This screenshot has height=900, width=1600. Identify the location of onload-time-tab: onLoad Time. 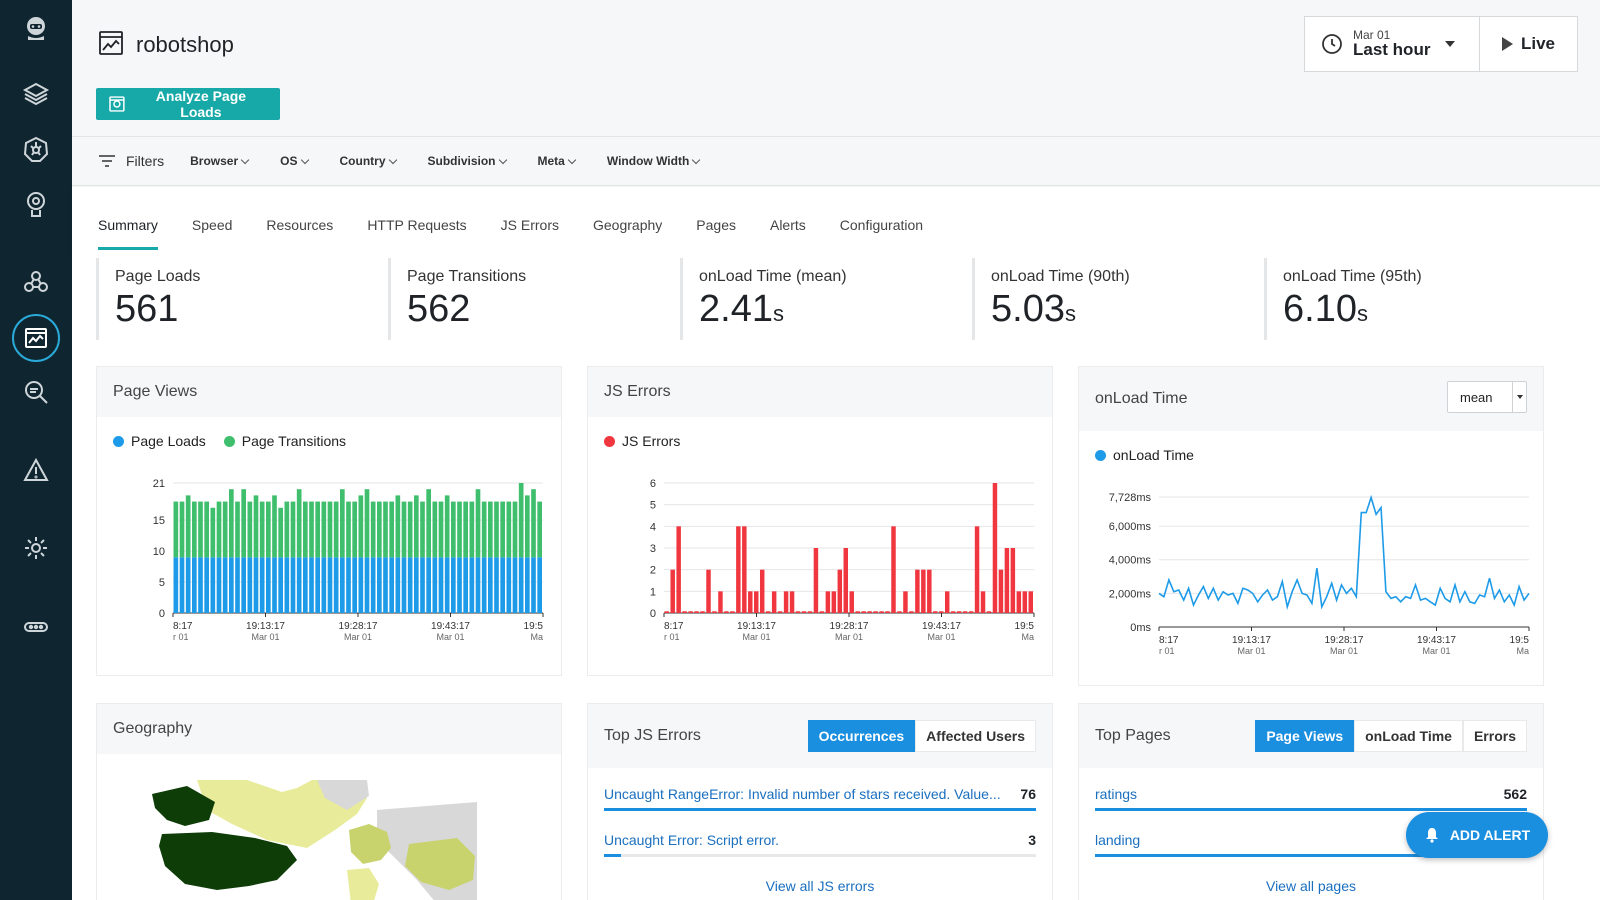
(1408, 736).